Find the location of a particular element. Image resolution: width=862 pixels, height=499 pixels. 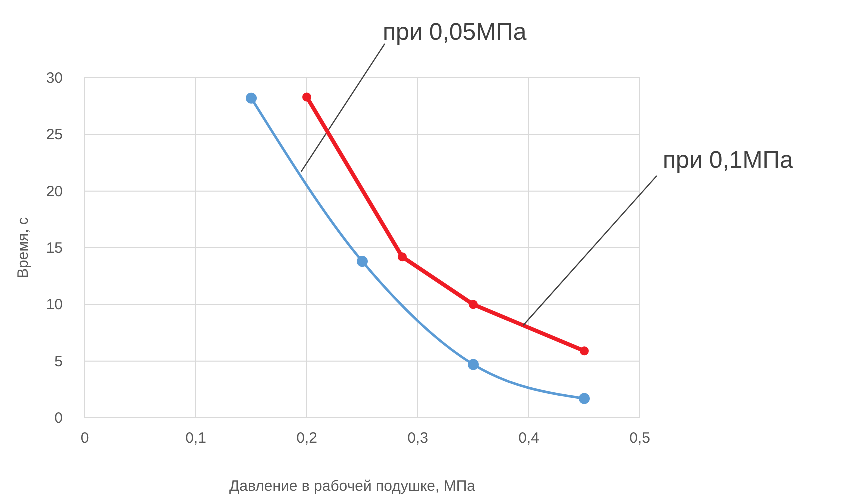

y-tick-label: 20 is located at coordinates (54, 191).